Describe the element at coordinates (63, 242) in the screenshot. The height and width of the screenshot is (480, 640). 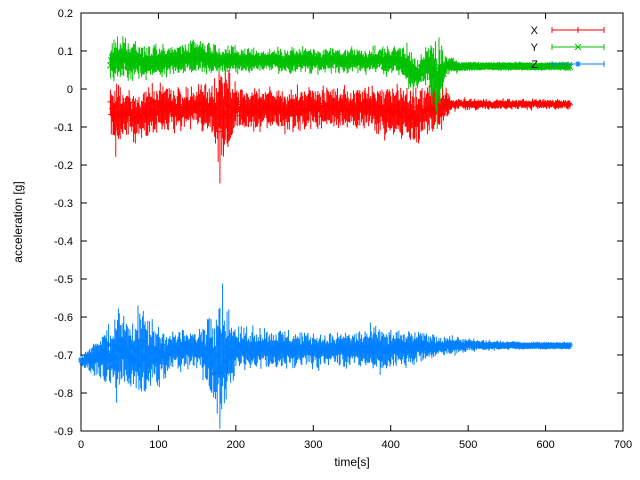
I see `y-tick-label: -0.4` at that location.